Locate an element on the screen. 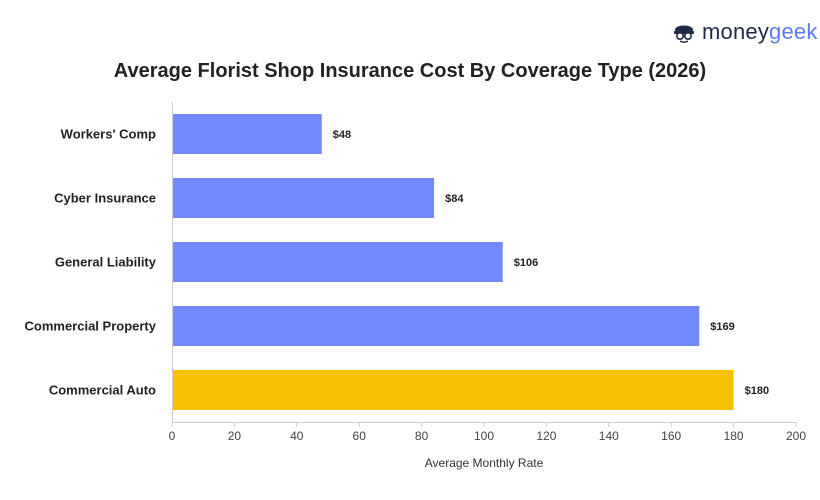 The image size is (820, 500). x-tick-label: 200 is located at coordinates (796, 436).